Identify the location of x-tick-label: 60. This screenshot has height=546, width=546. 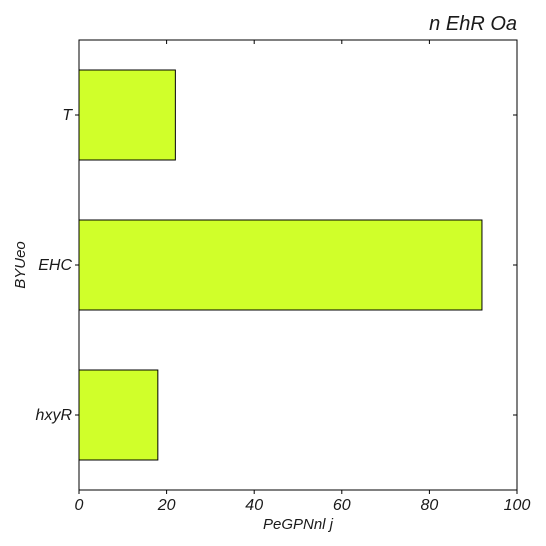
(342, 505).